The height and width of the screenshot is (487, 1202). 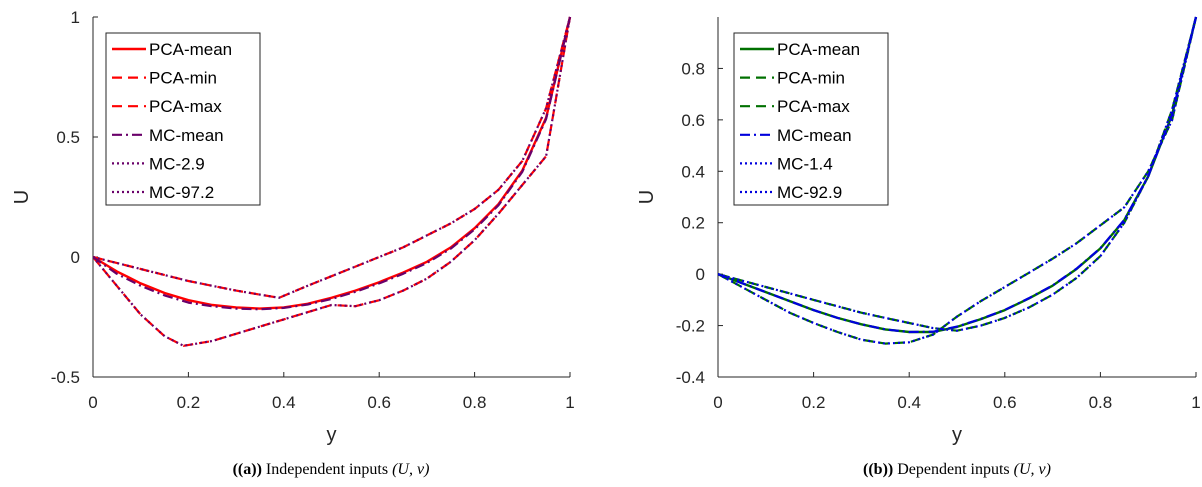 What do you see at coordinates (690, 377) in the screenshot?
I see `y-tick-label: -0.4` at bounding box center [690, 377].